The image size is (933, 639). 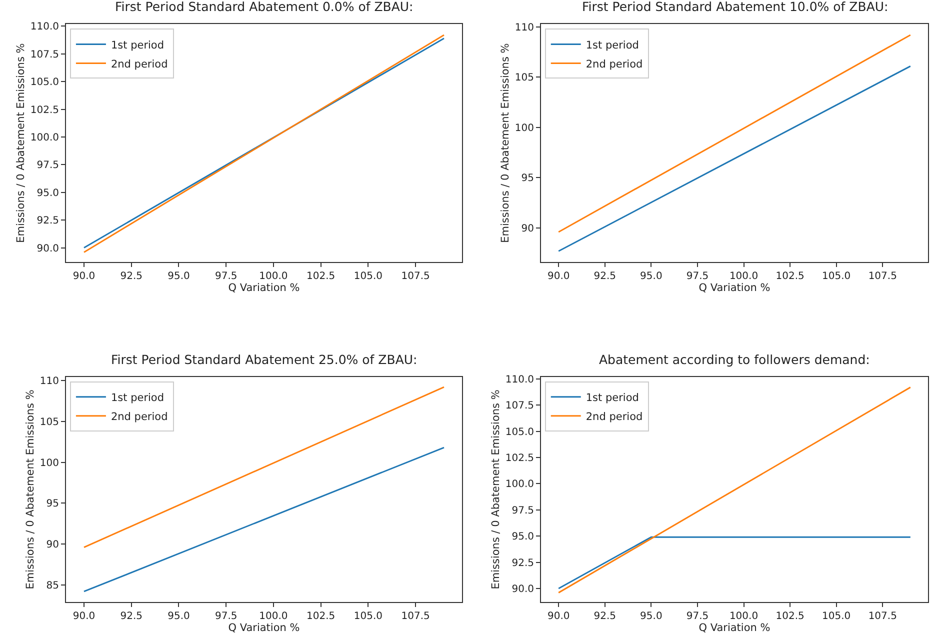 What do you see at coordinates (52, 586) in the screenshot?
I see `y-tick-label: 85` at bounding box center [52, 586].